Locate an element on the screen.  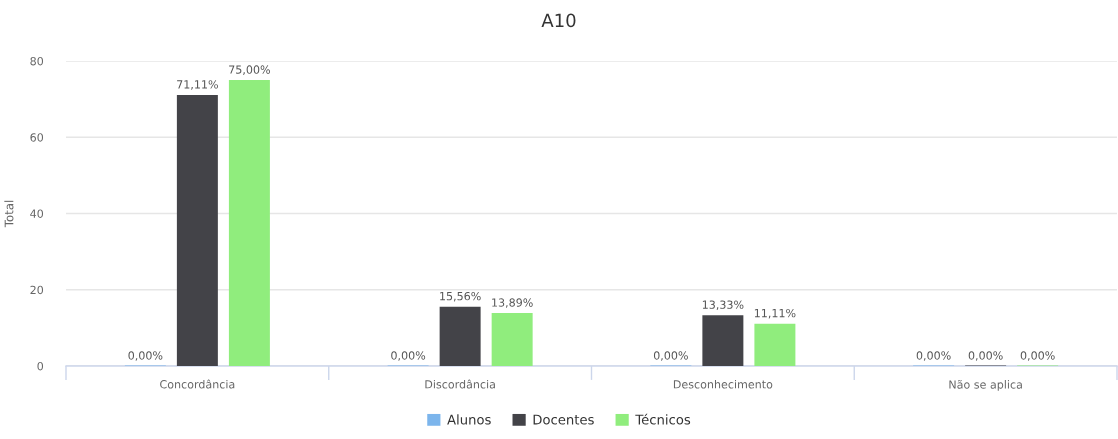
chart-title: A10 is located at coordinates (558, 20).